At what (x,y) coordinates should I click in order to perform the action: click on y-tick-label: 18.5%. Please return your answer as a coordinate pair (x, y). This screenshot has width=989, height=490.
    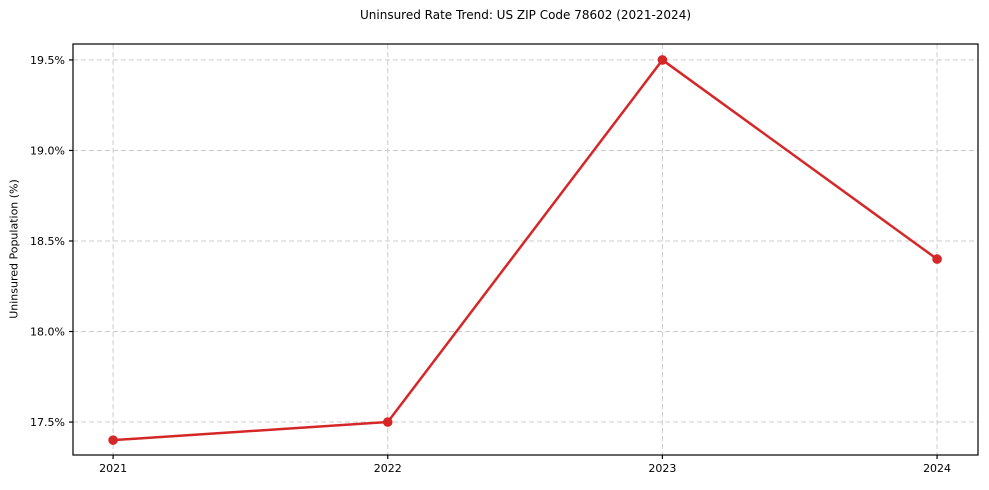
    Looking at the image, I should click on (47, 241).